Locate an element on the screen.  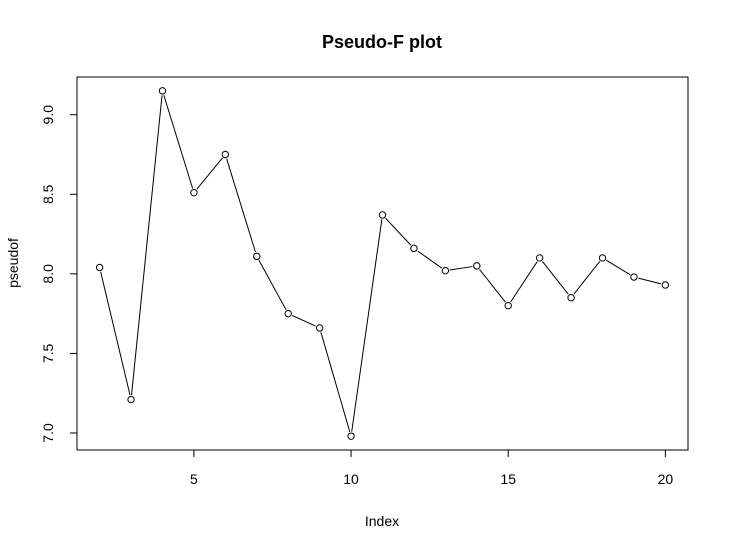
x-axis-label: Index is located at coordinates (382, 521).